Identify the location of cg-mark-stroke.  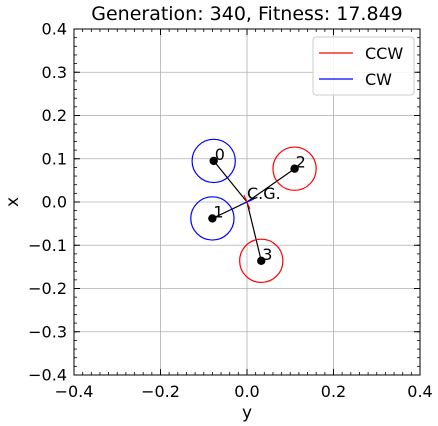
(247, 202).